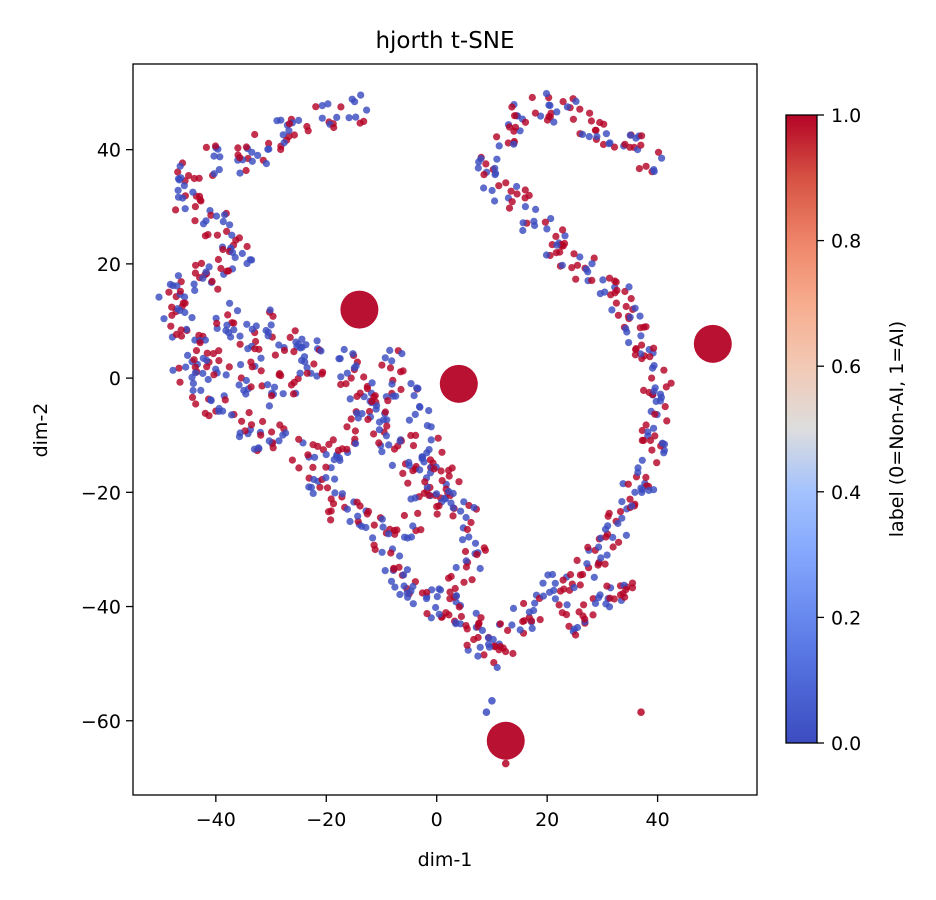 The width and height of the screenshot is (936, 900). I want to click on y-tick-label: −20, so click(101, 493).